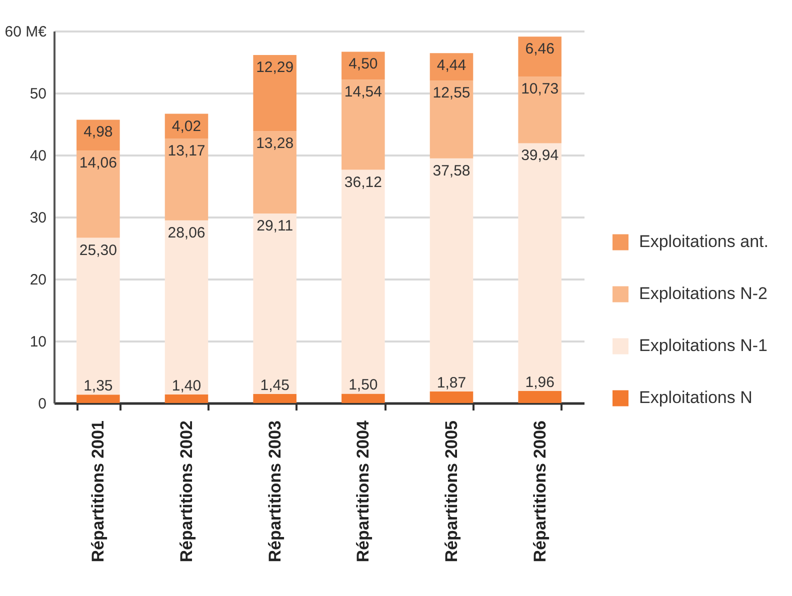 The image size is (792, 596). What do you see at coordinates (38, 94) in the screenshot?
I see `y-tick-label: 50` at bounding box center [38, 94].